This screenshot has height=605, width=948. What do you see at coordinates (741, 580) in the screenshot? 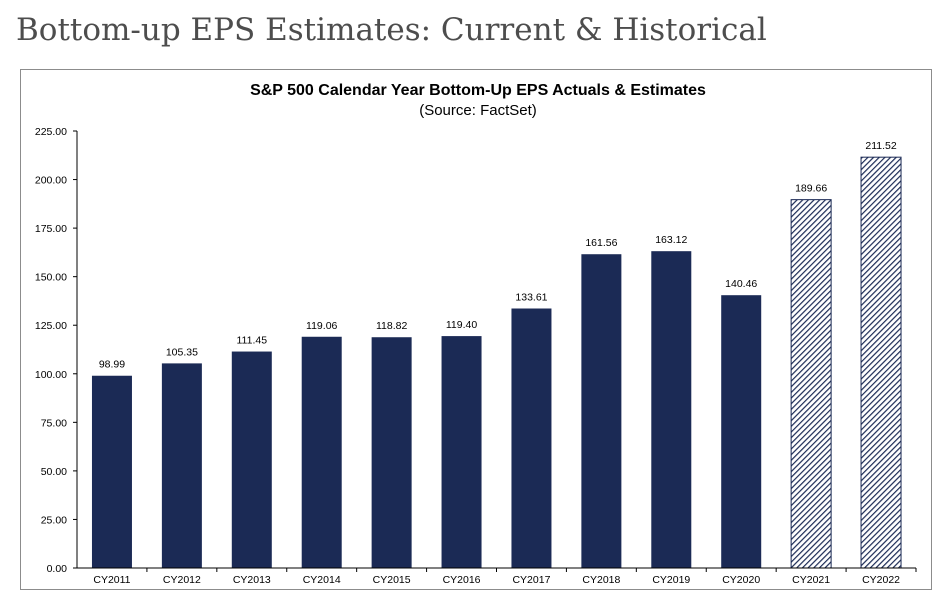
I see `x-tick-label: CY2020` at bounding box center [741, 580].